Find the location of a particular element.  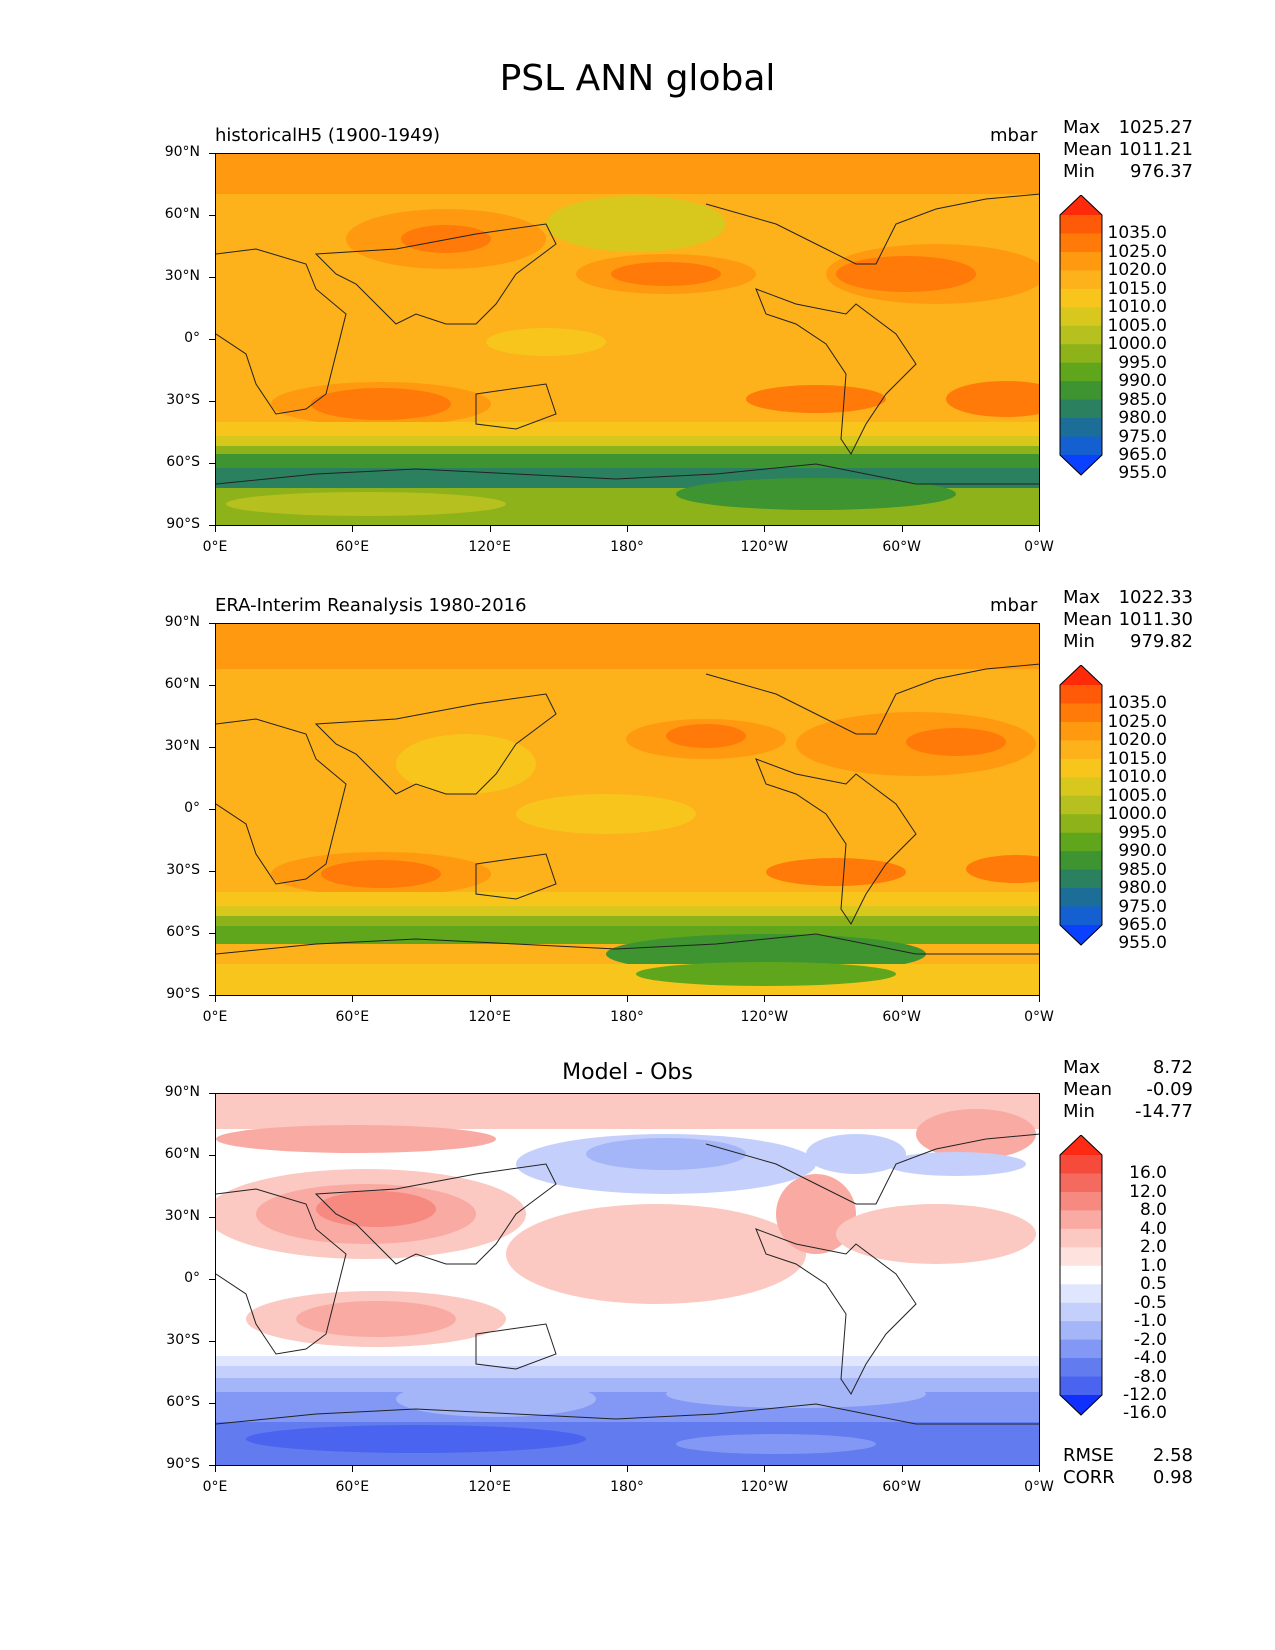

colorbar-tick-label: 995.0 is located at coordinates (1142, 832).